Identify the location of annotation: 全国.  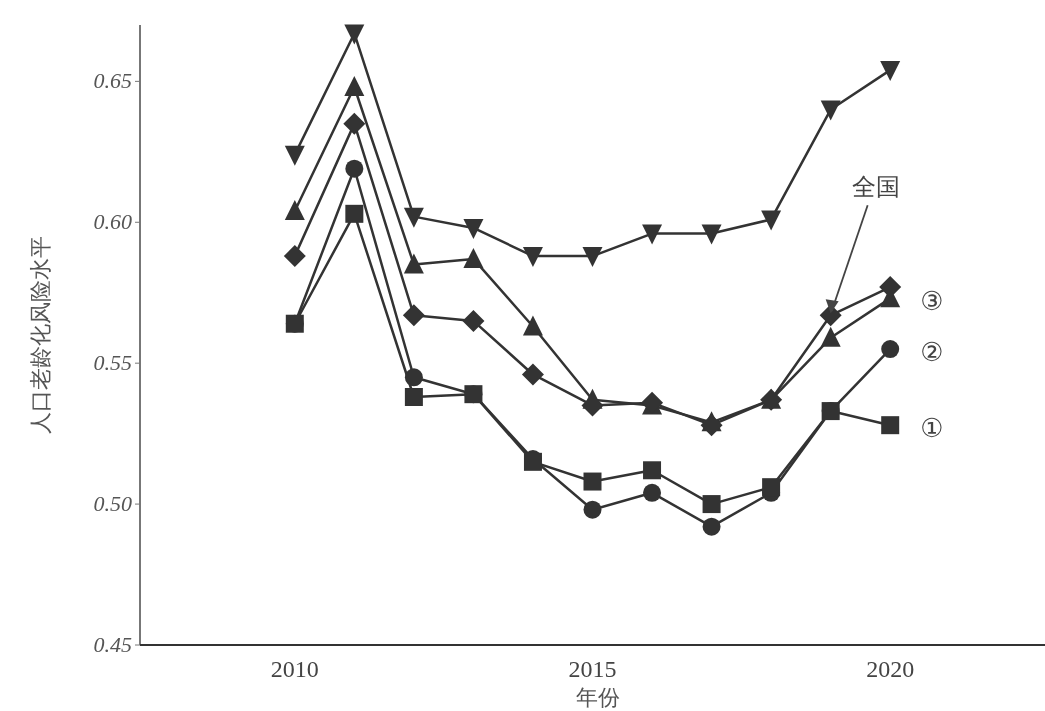
(875, 187).